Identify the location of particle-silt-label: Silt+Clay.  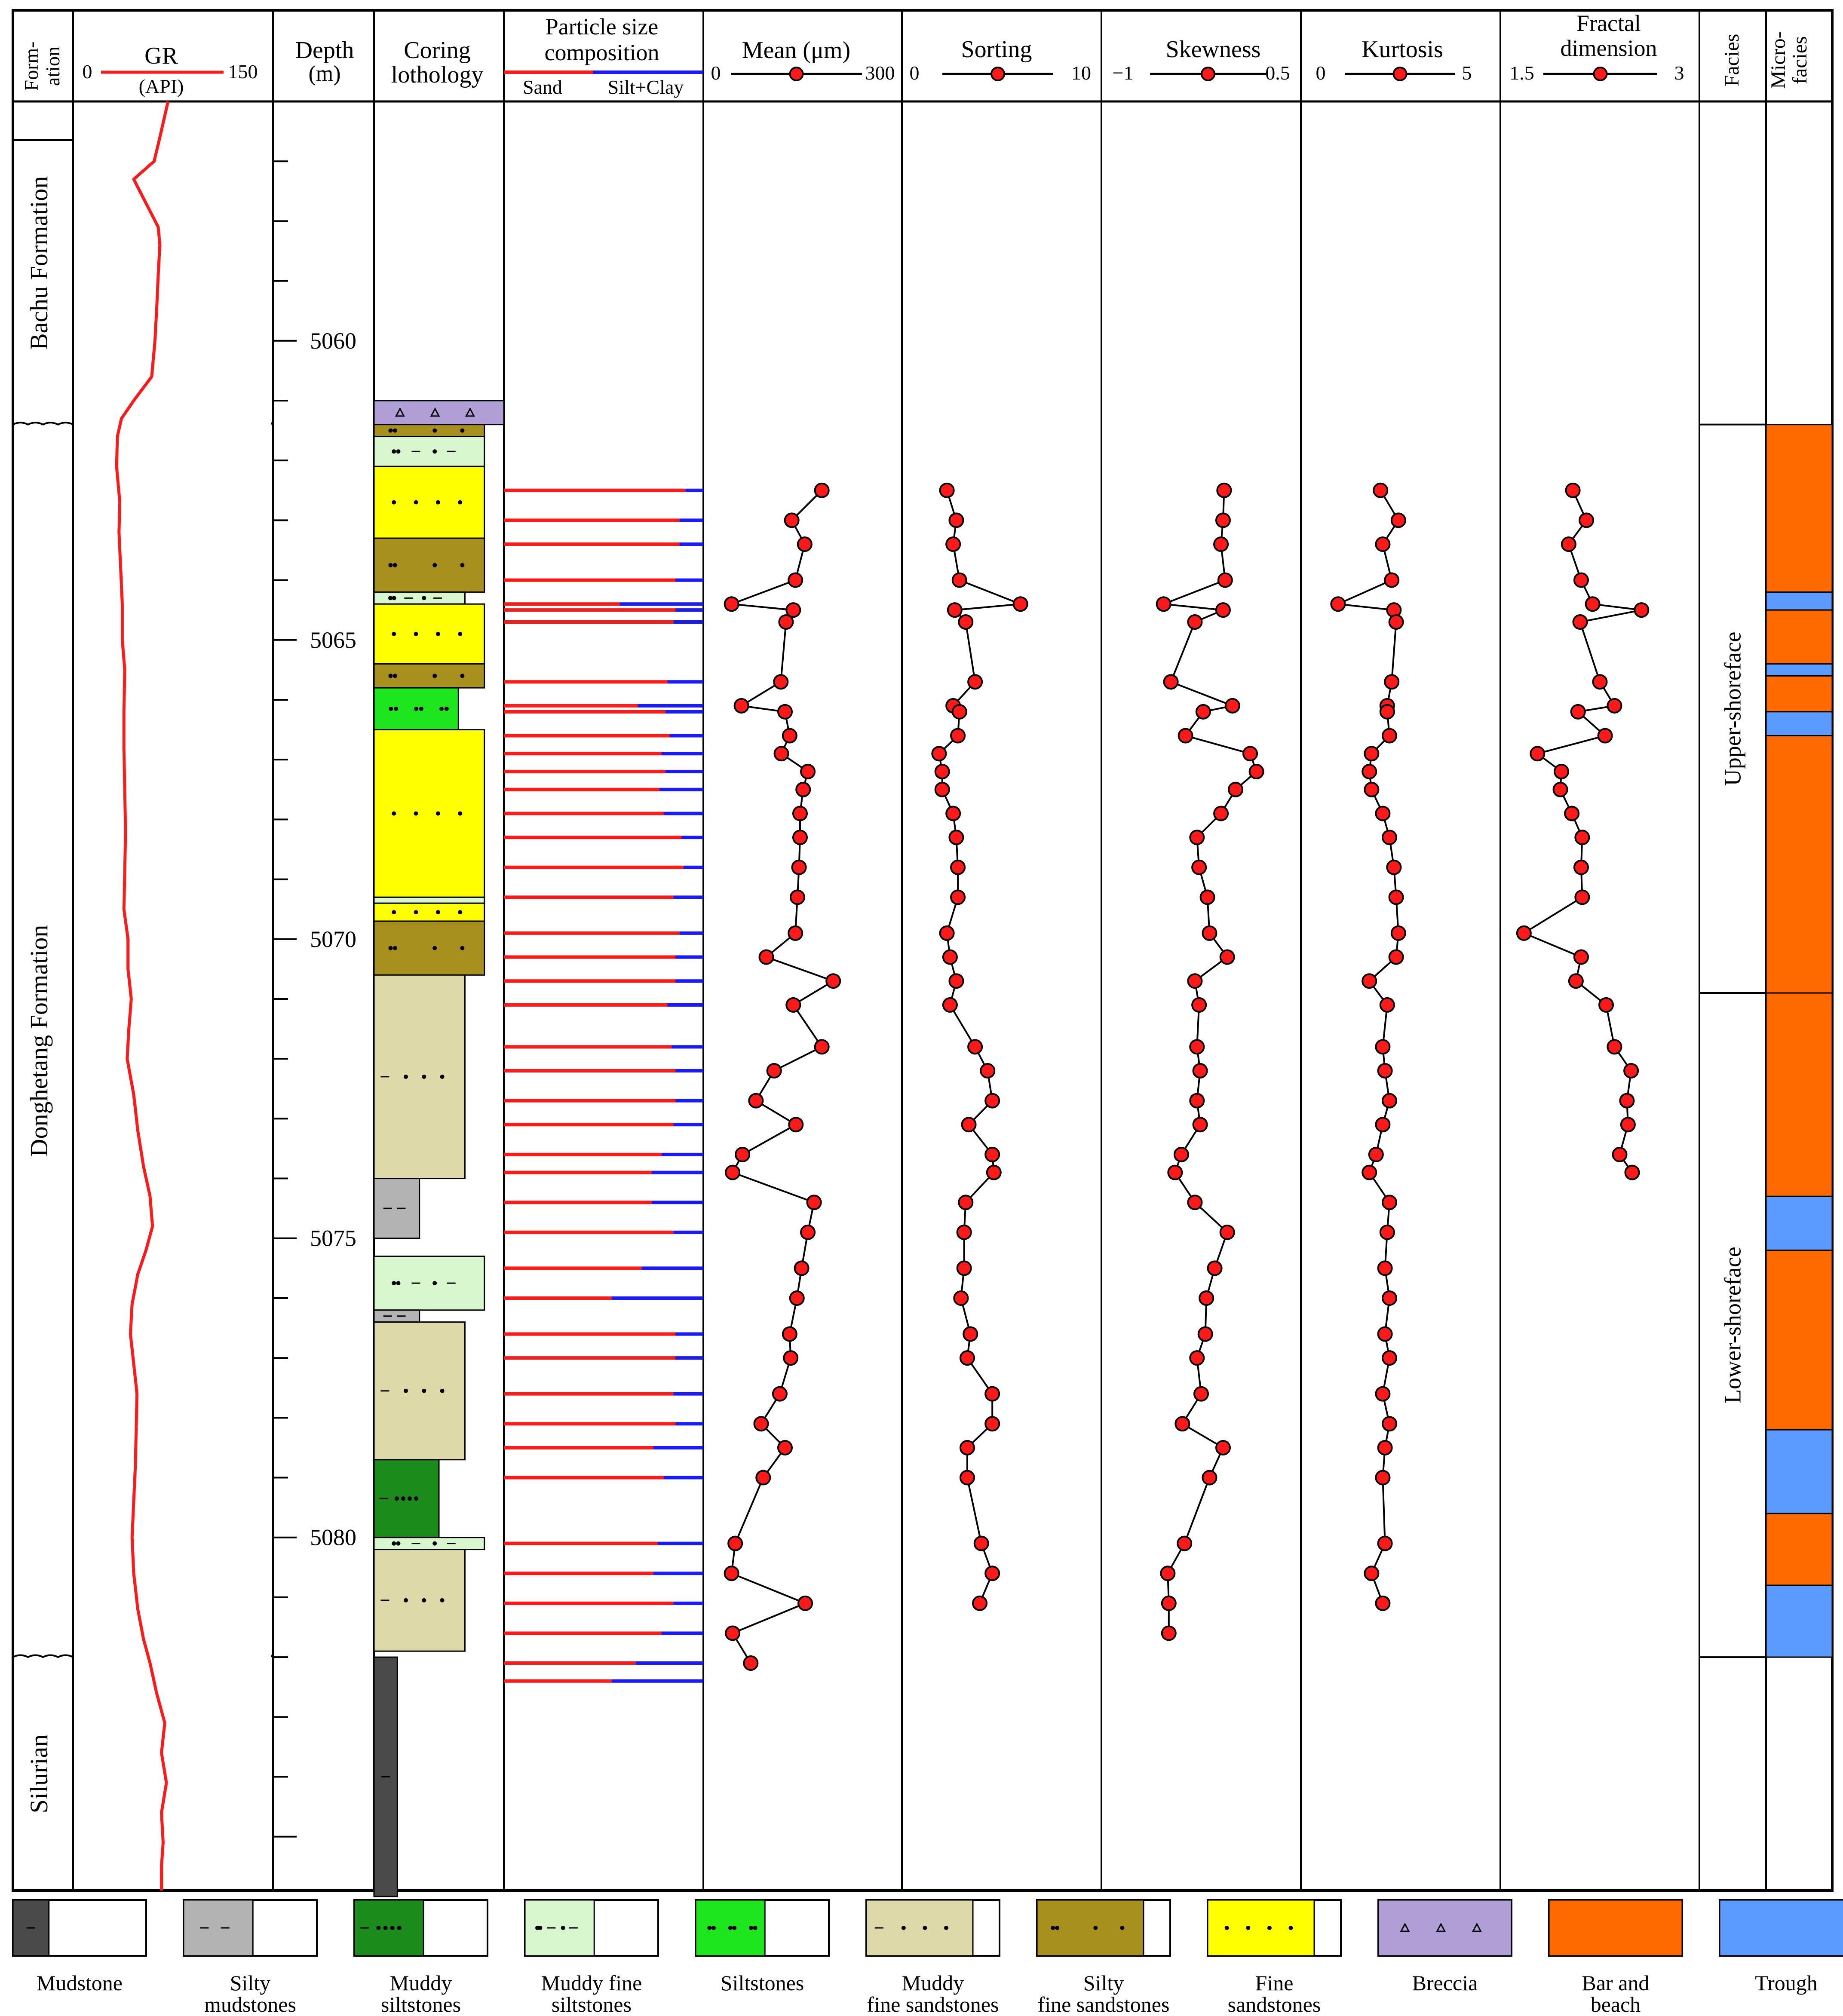
(646, 87).